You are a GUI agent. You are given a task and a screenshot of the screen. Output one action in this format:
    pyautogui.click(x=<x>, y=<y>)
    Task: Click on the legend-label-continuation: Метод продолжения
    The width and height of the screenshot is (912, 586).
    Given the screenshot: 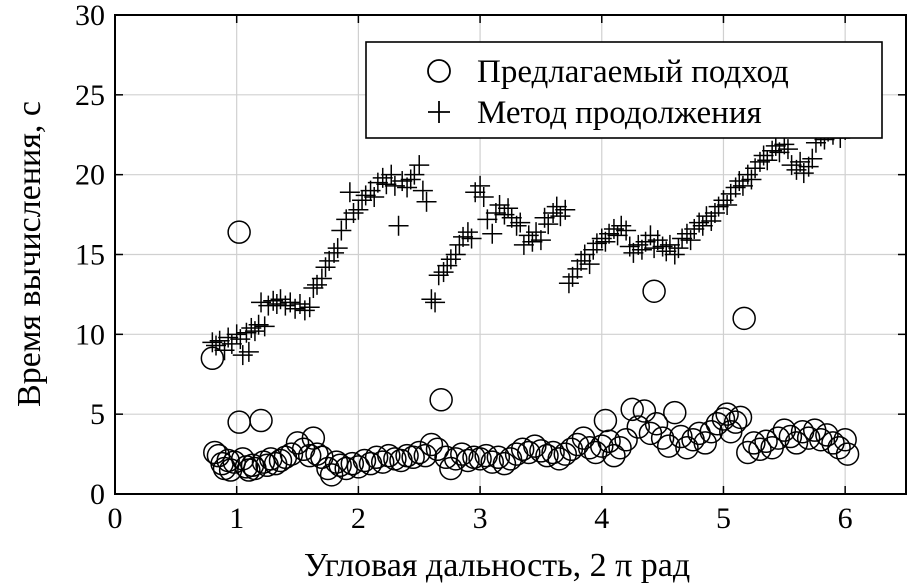 What is the action you would take?
    pyautogui.click(x=619, y=113)
    